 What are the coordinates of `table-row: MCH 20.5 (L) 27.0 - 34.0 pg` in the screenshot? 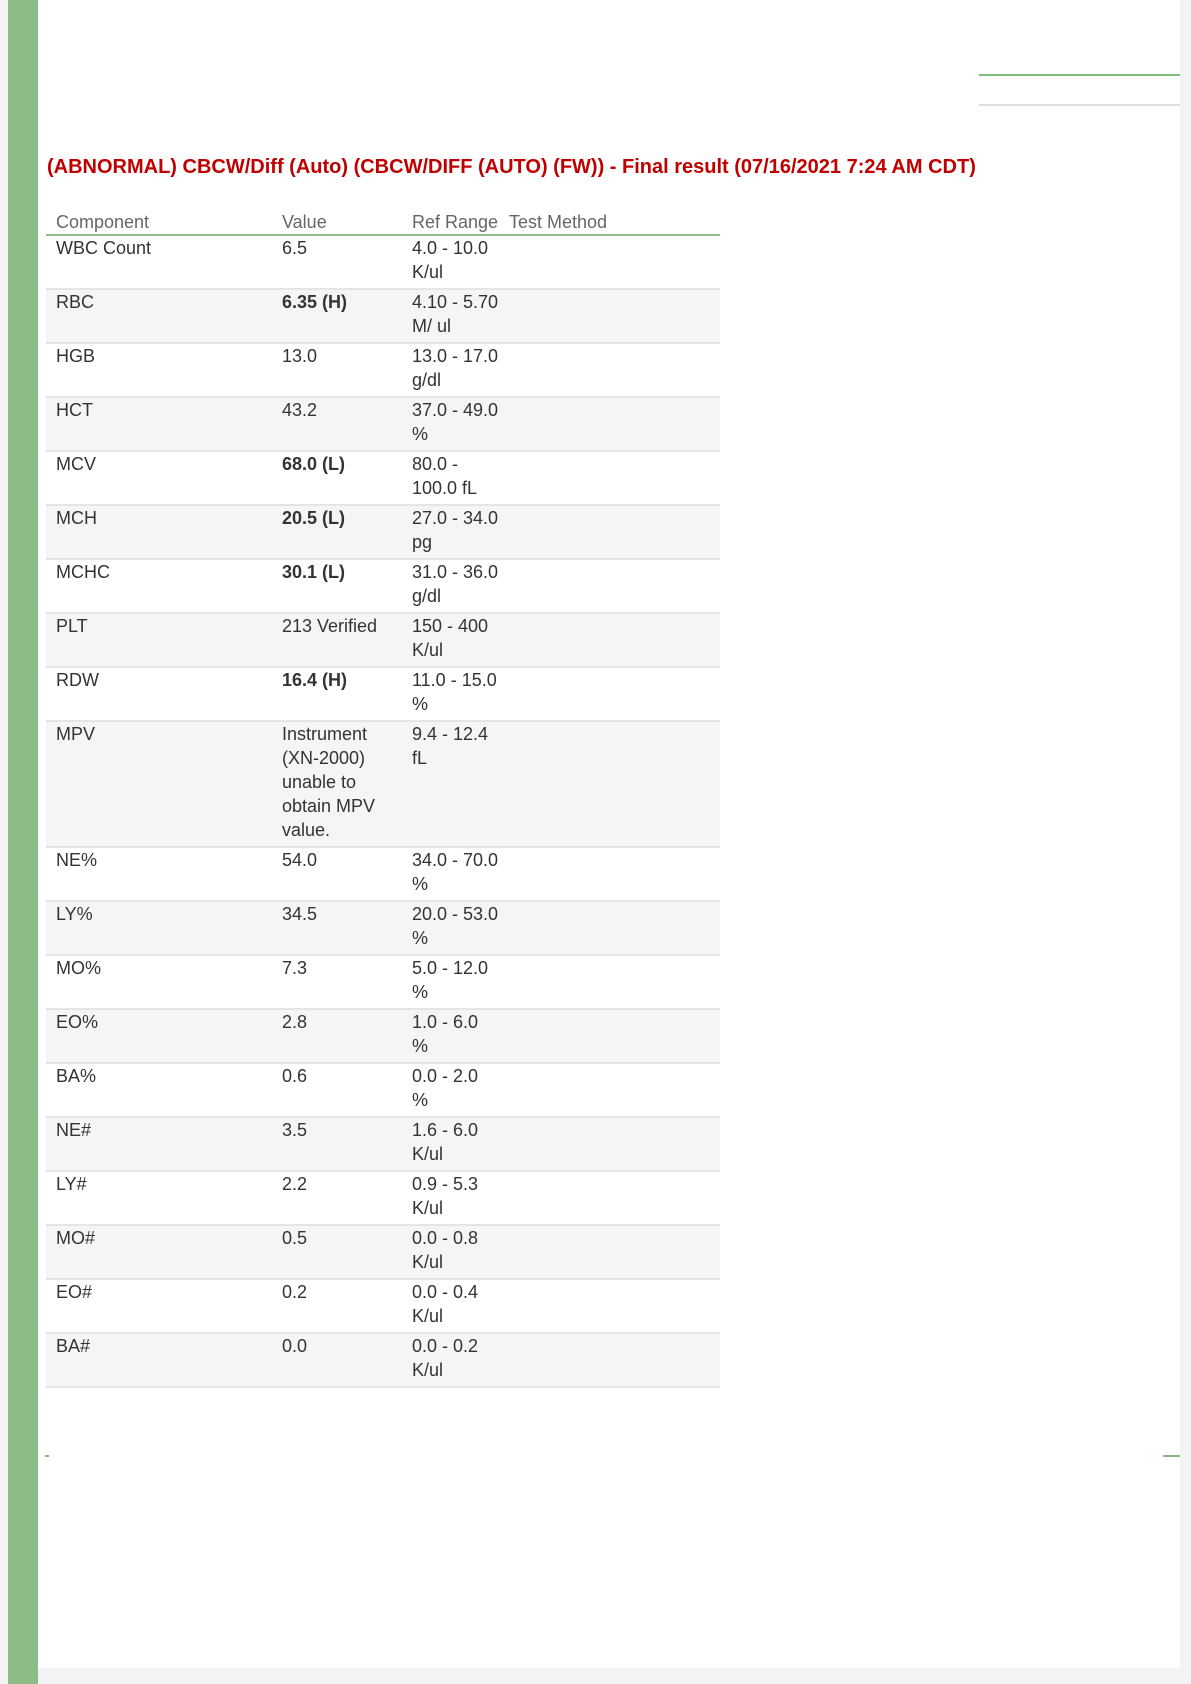 It's located at (383, 532).